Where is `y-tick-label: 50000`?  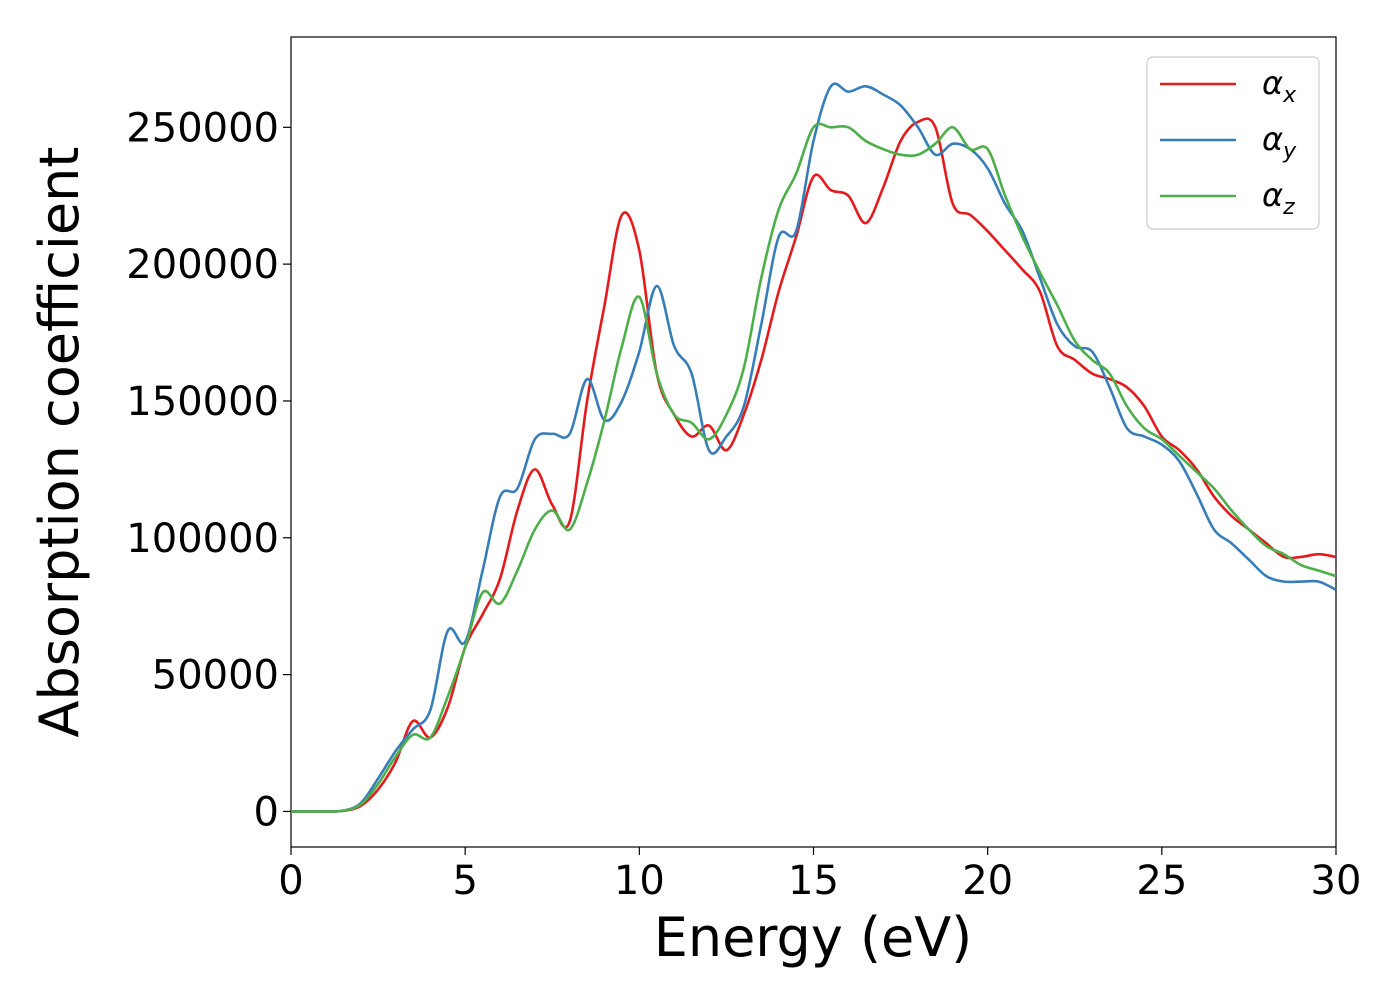
y-tick-label: 50000 is located at coordinates (215, 676).